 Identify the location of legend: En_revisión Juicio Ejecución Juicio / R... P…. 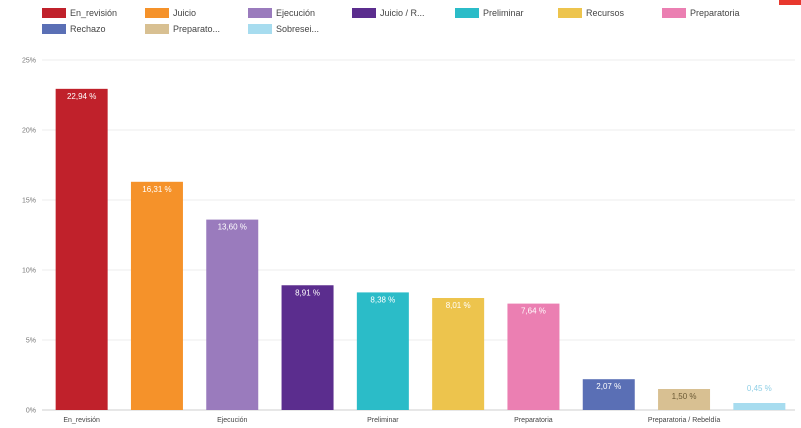
(400, 24).